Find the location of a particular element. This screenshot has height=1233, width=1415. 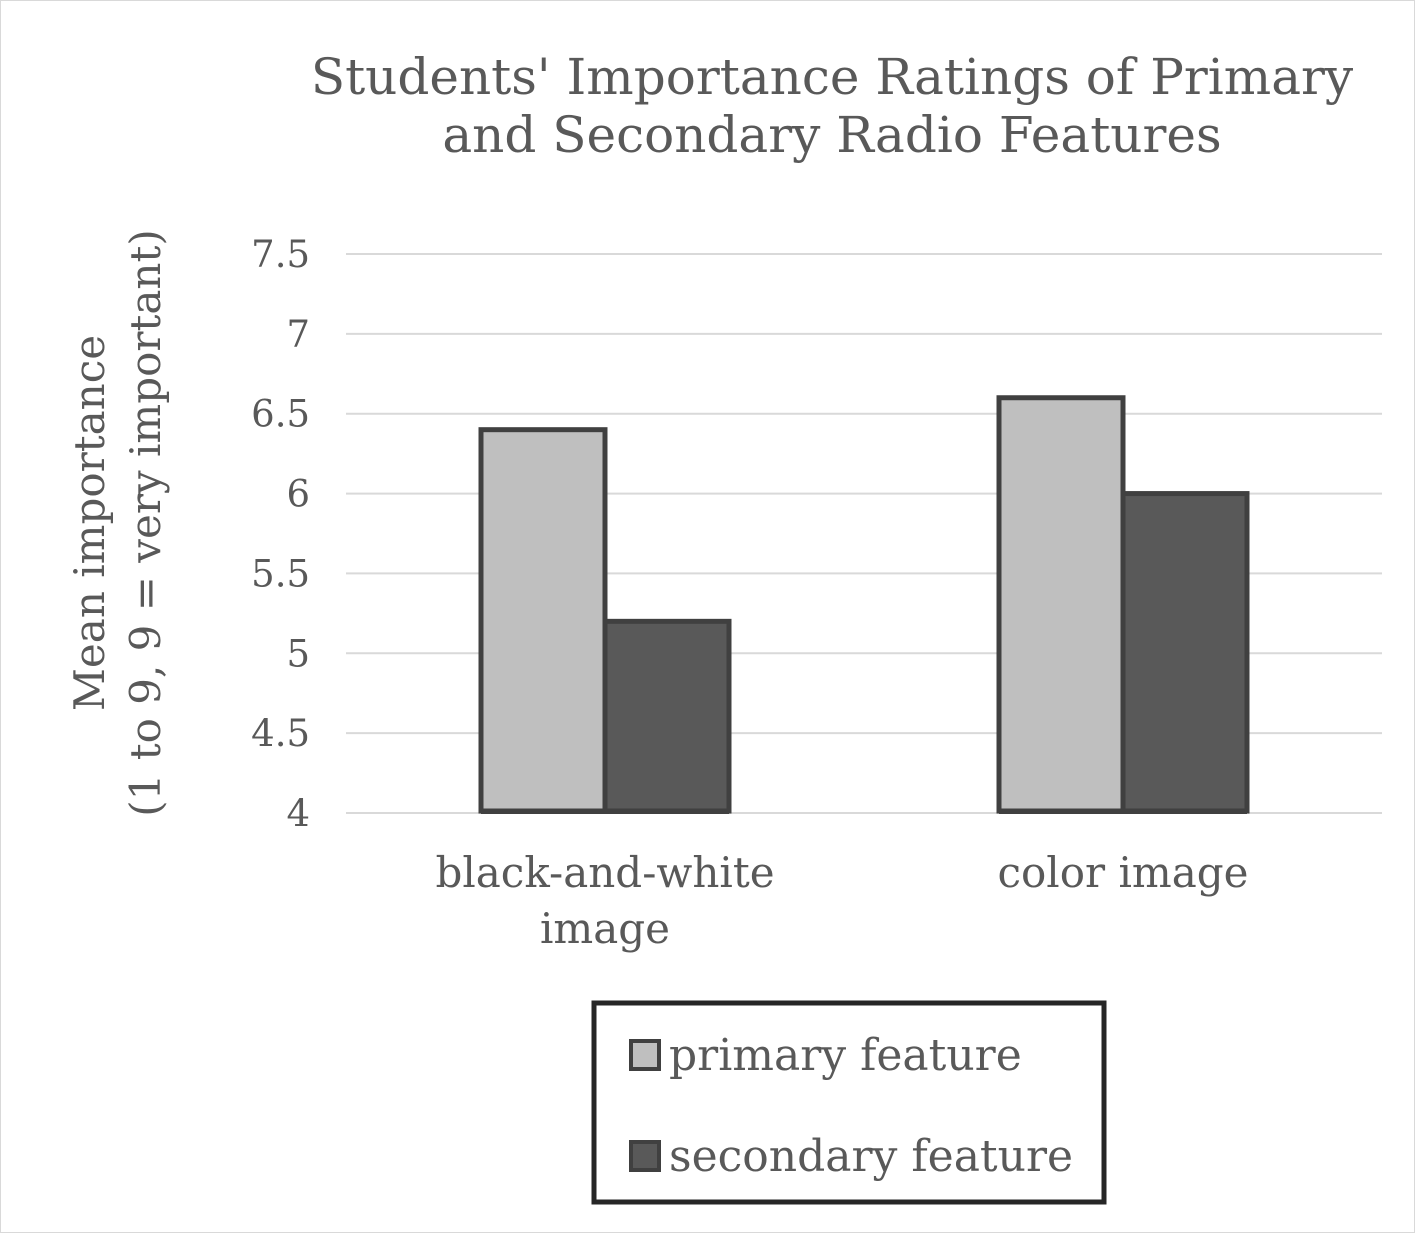

legend-box is located at coordinates (849, 1102).